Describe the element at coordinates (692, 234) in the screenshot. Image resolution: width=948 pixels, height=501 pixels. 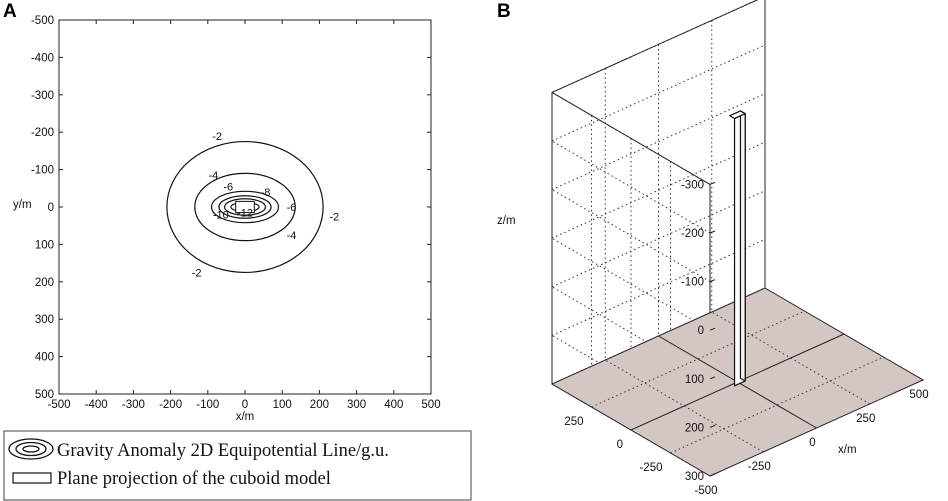
I see `z-tick-label: -200` at that location.